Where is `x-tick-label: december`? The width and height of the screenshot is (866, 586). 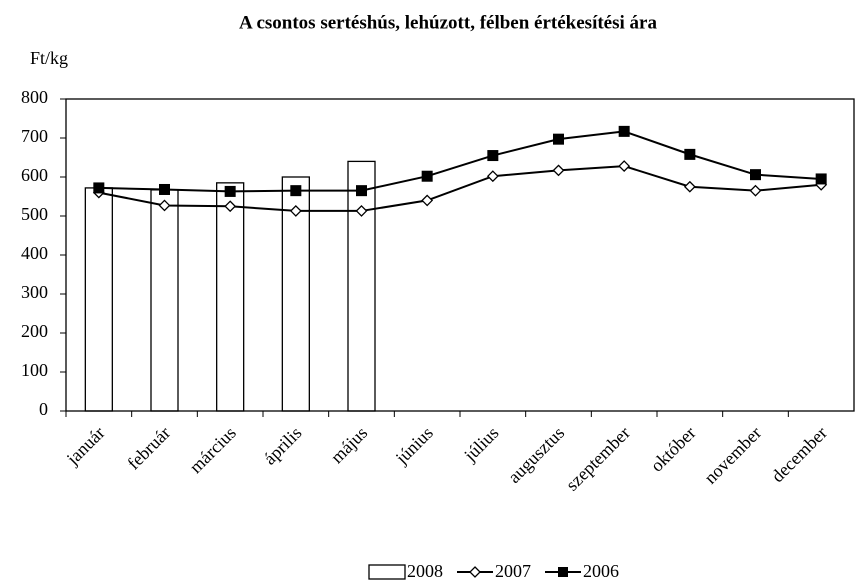 x-tick-label: december is located at coordinates (799, 455).